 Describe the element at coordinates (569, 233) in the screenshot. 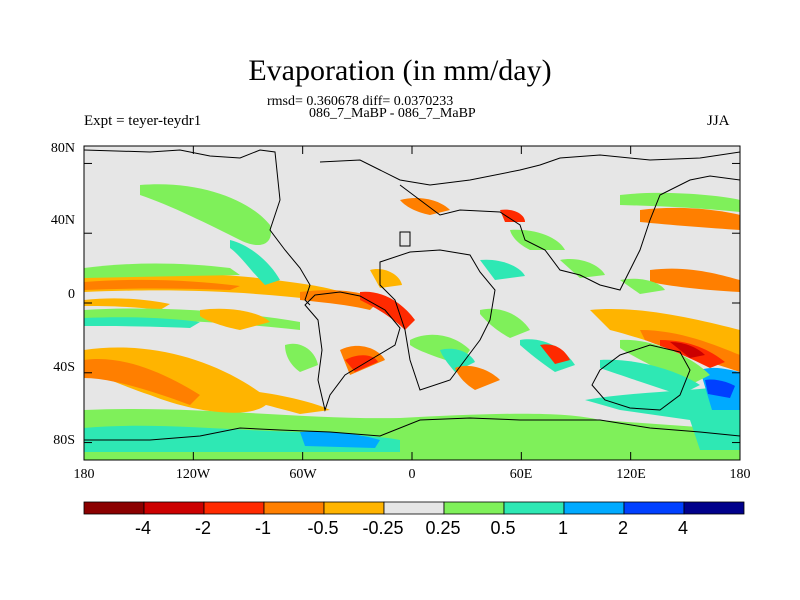

I see `eurasia-south-coast` at that location.